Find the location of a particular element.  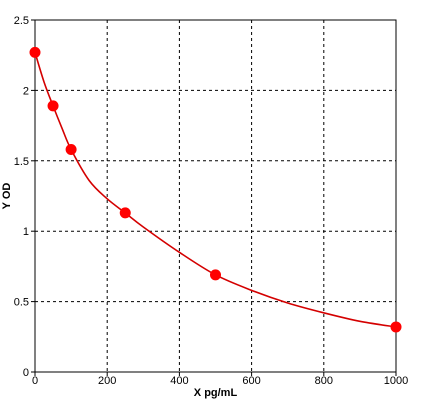

y-tick-label: 2.5 is located at coordinates (21, 21).